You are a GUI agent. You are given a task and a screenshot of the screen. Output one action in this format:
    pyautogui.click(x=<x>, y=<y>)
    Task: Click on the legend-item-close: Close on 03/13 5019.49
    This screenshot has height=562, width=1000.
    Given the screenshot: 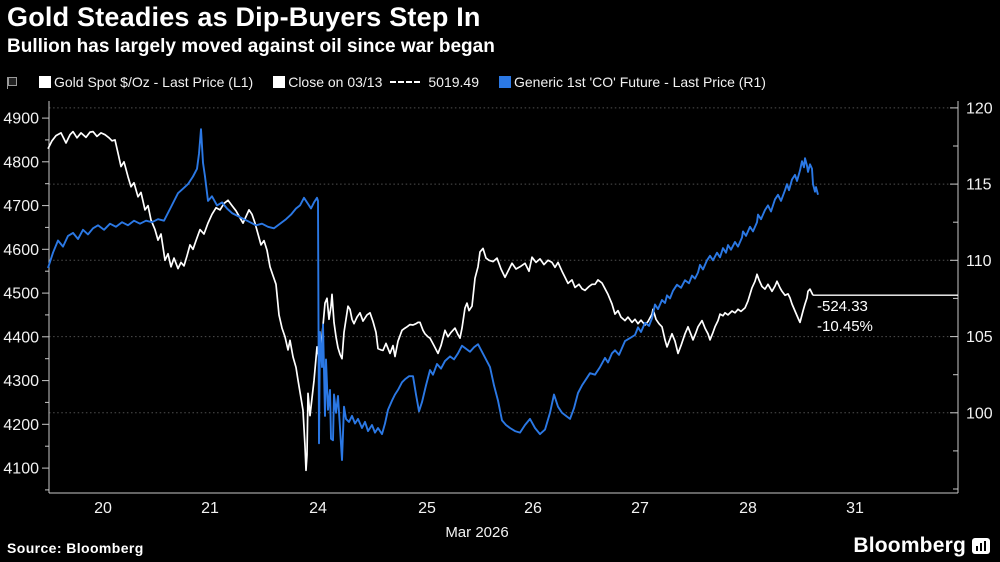 What is the action you would take?
    pyautogui.click(x=376, y=82)
    